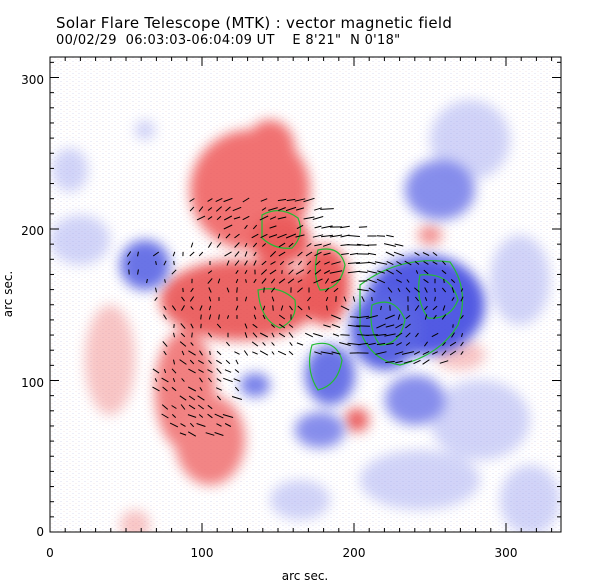 The height and width of the screenshot is (585, 612). What do you see at coordinates (50, 553) in the screenshot?
I see `x-tick-0: 0` at bounding box center [50, 553].